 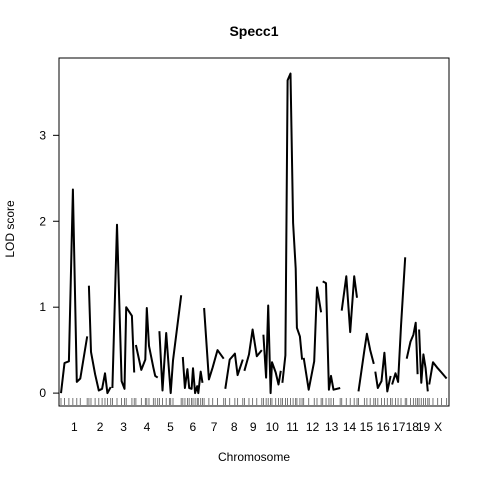 I want to click on chromosome-label-3: 3, so click(x=123, y=427).